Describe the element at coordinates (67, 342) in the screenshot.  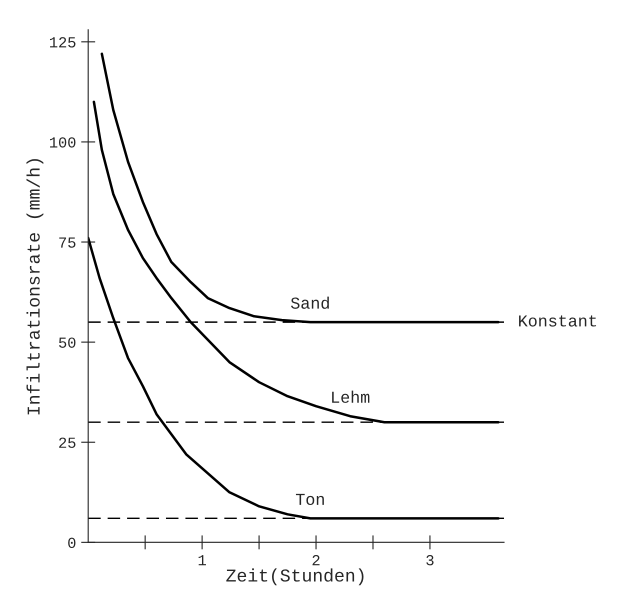
I see `y-tick-label: 50` at that location.